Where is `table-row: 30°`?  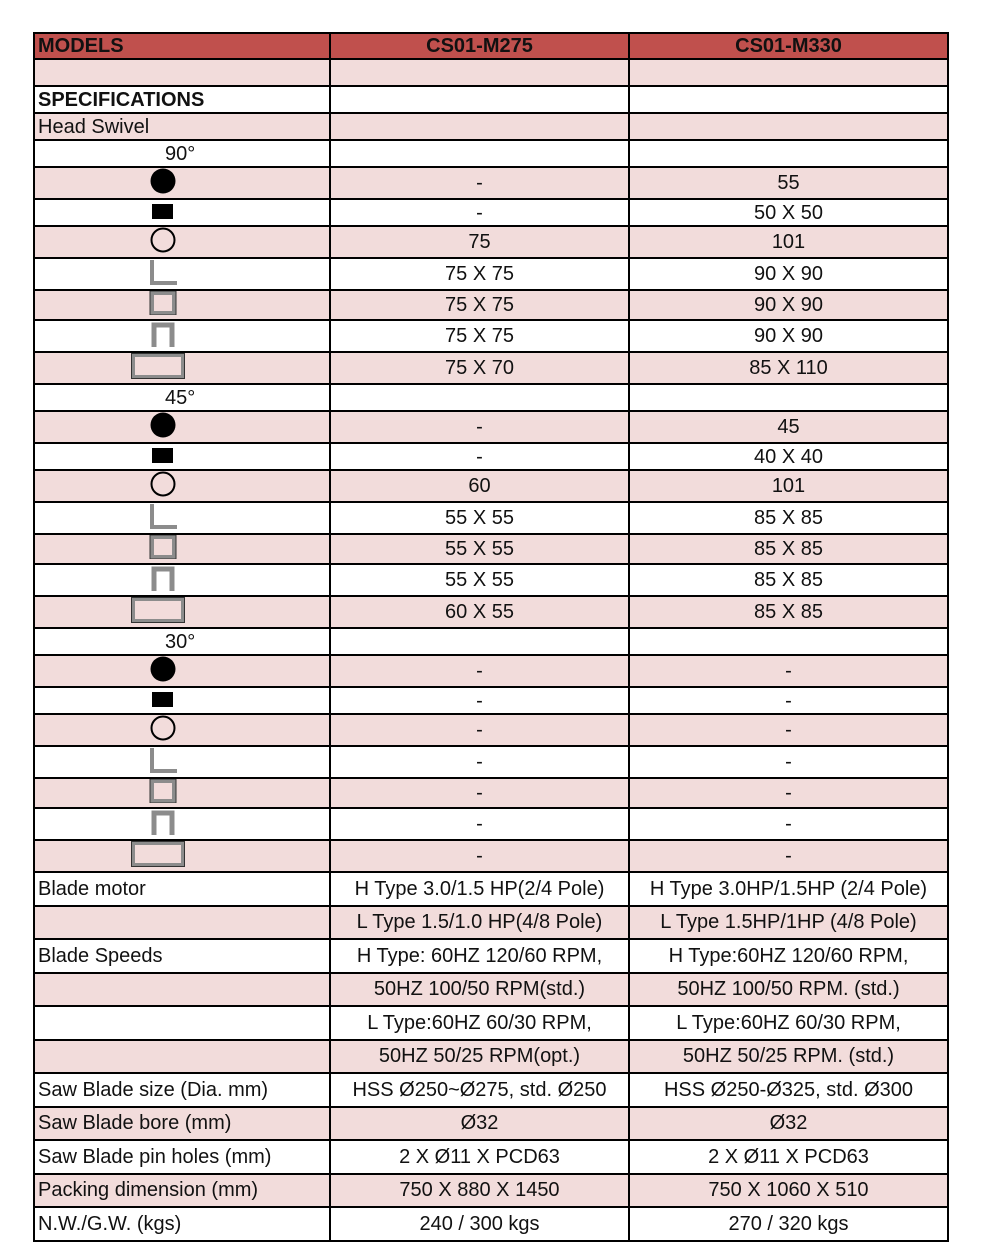
table-row: 30° is located at coordinates (491, 641).